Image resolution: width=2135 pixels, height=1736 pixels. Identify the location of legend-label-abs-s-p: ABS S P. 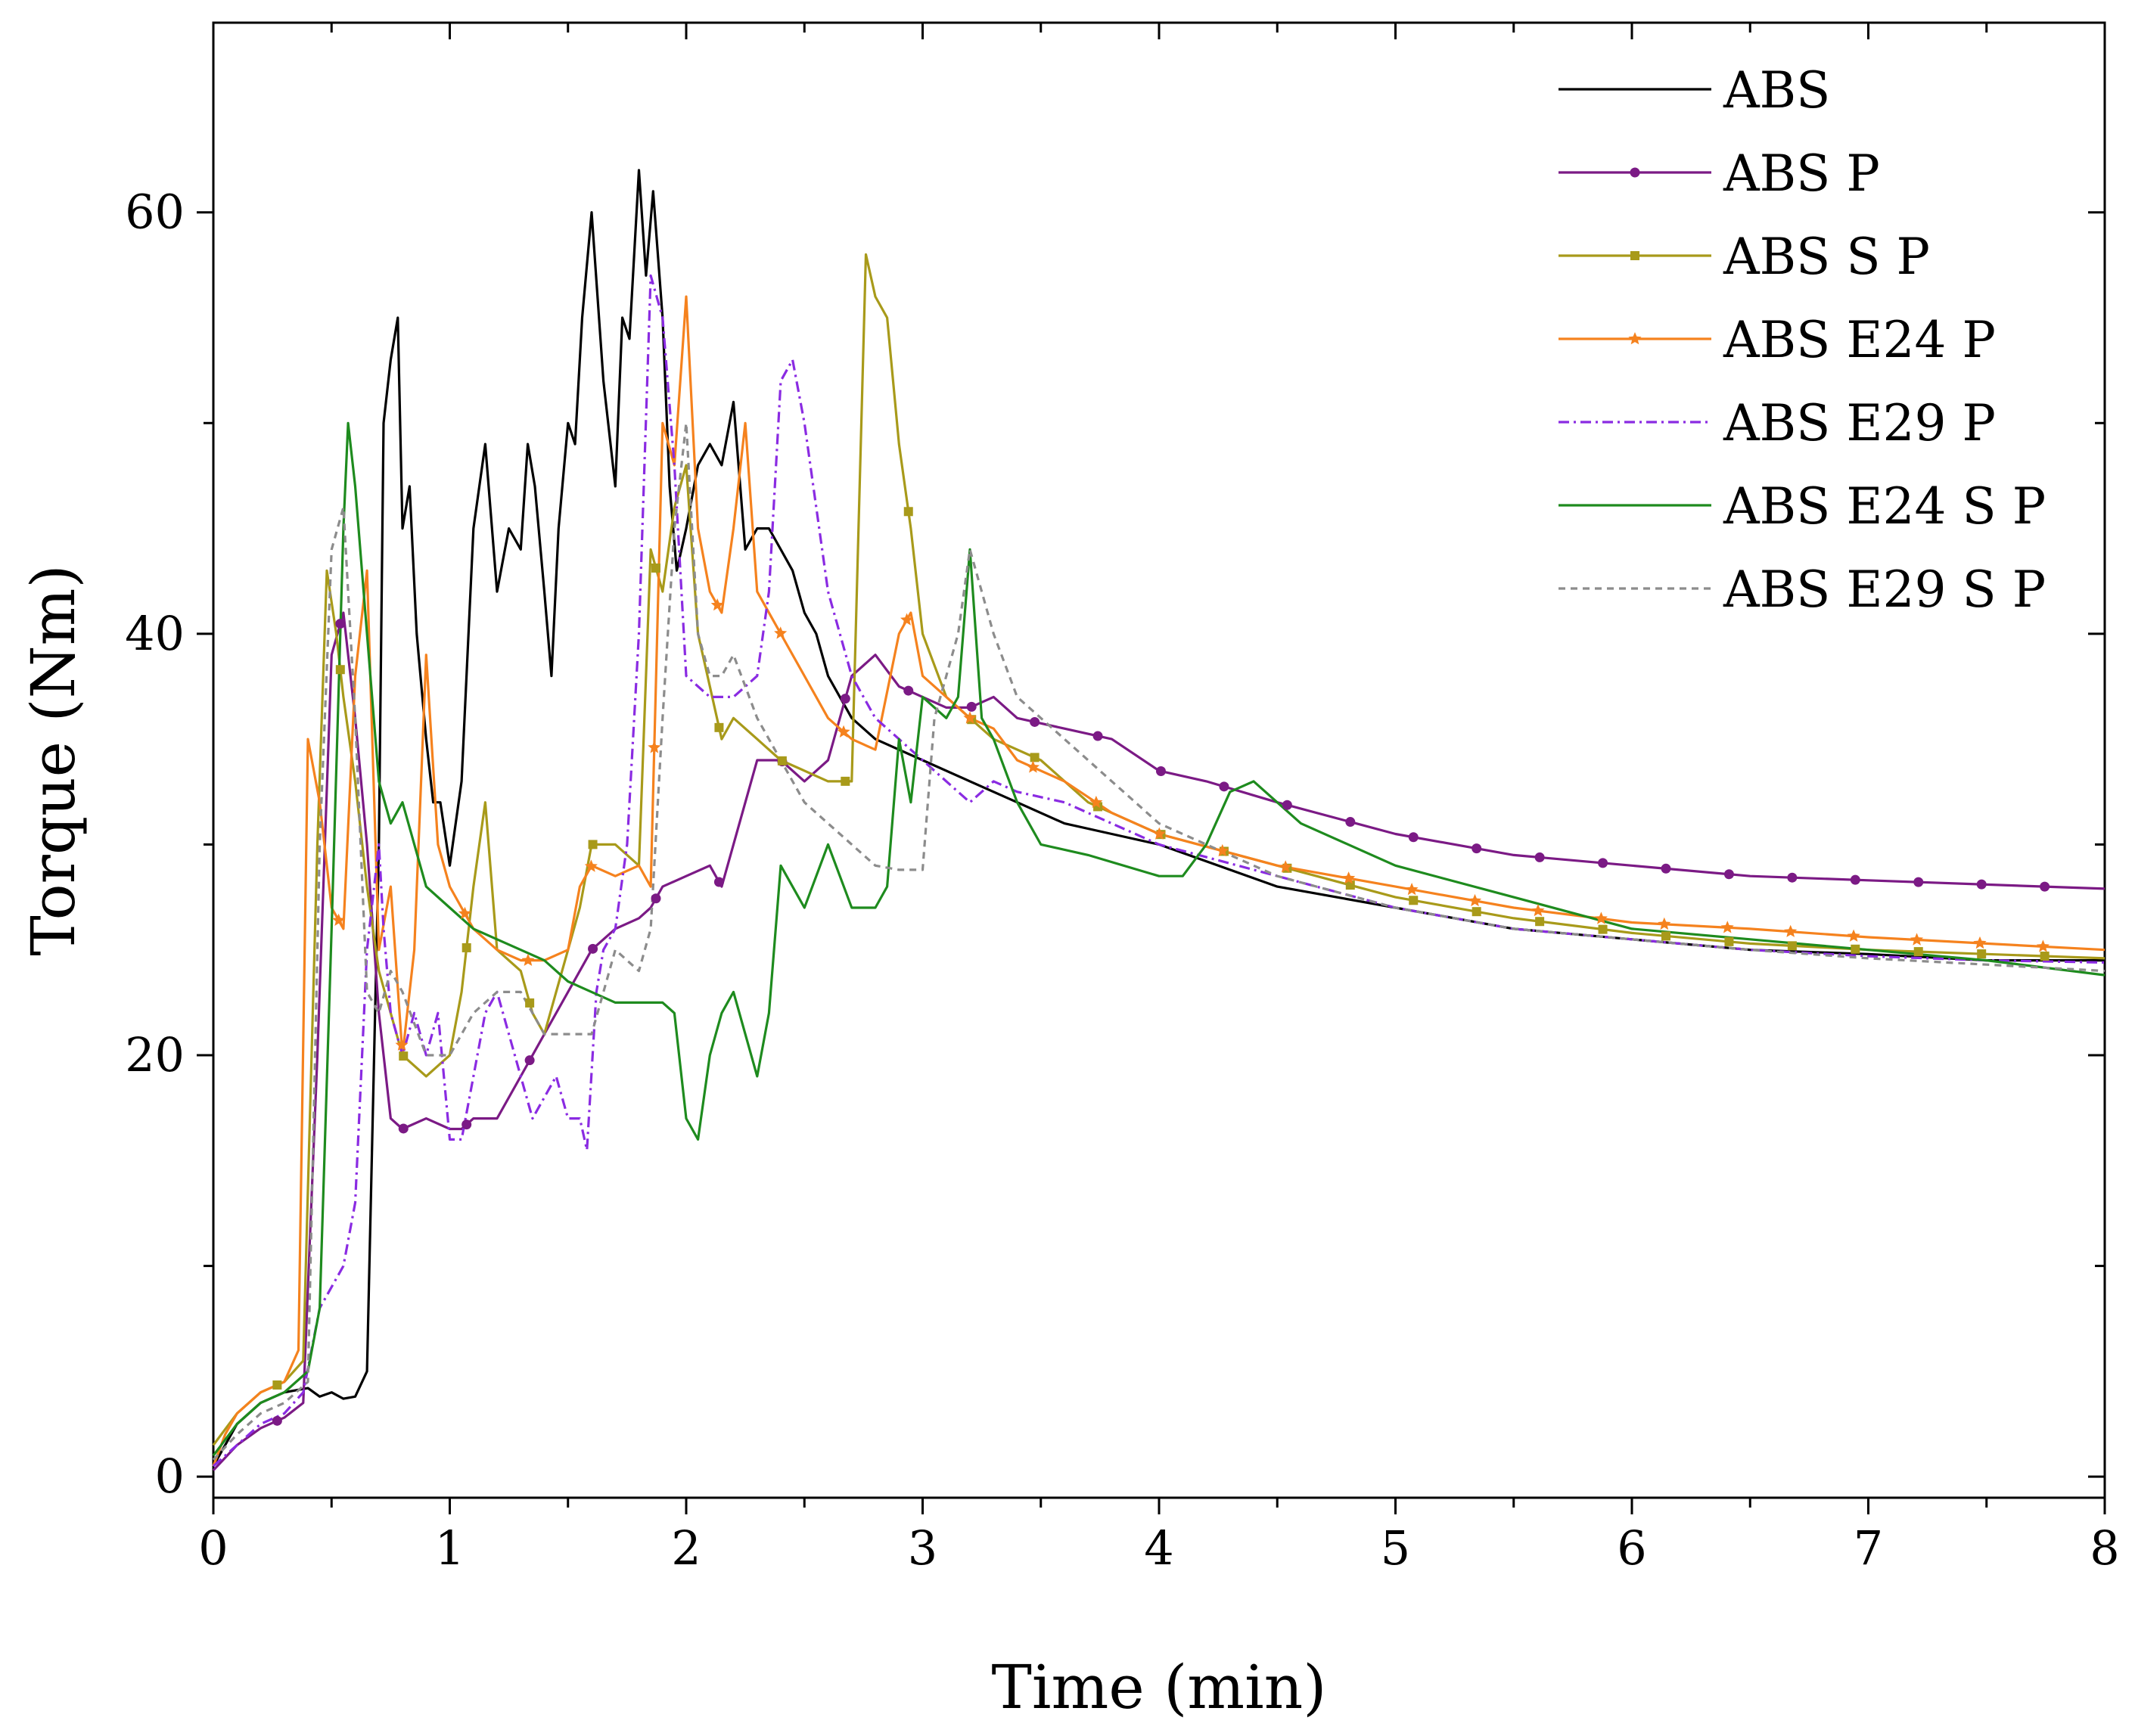
(1826, 257).